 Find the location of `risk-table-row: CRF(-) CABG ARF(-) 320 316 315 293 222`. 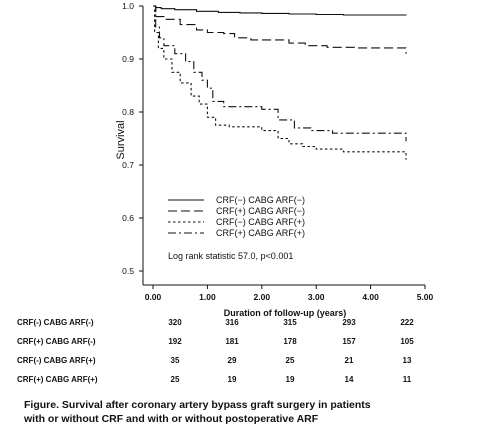

risk-table-row: CRF(-) CABG ARF(-) 320 316 315 293 222 is located at coordinates (239, 327).